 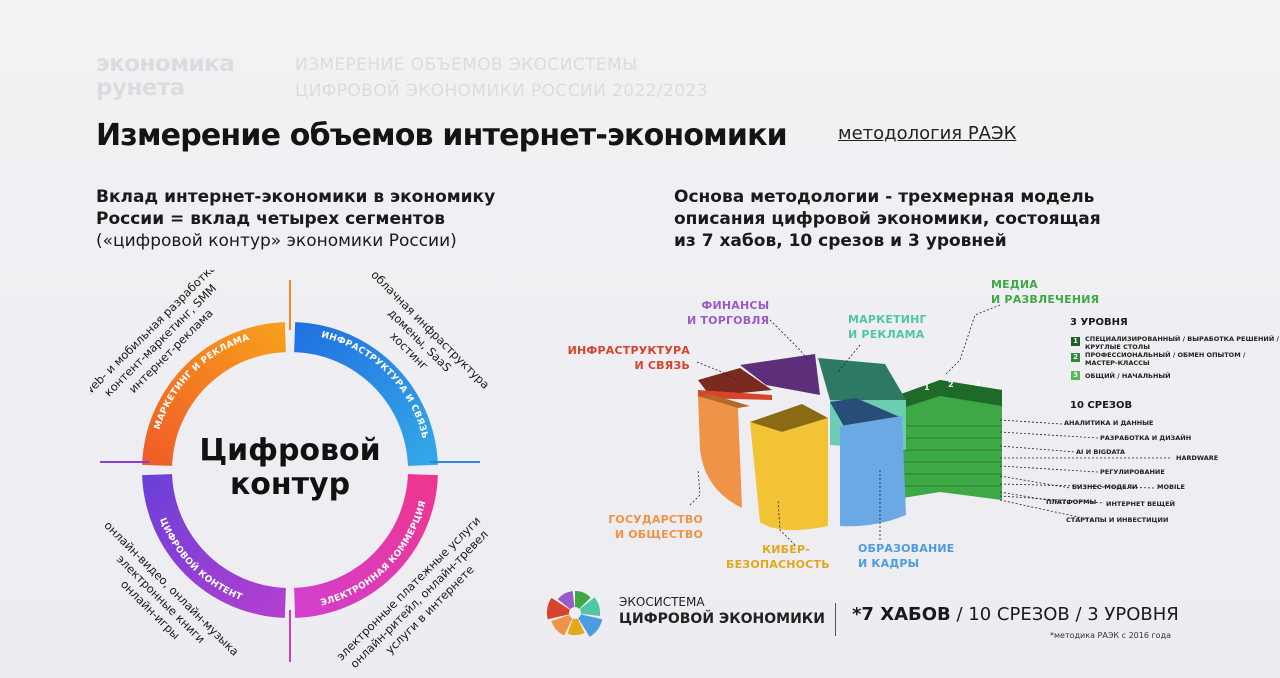 I want to click on footnote: *методика РАЭК с 2016 года, so click(x=1110, y=635).